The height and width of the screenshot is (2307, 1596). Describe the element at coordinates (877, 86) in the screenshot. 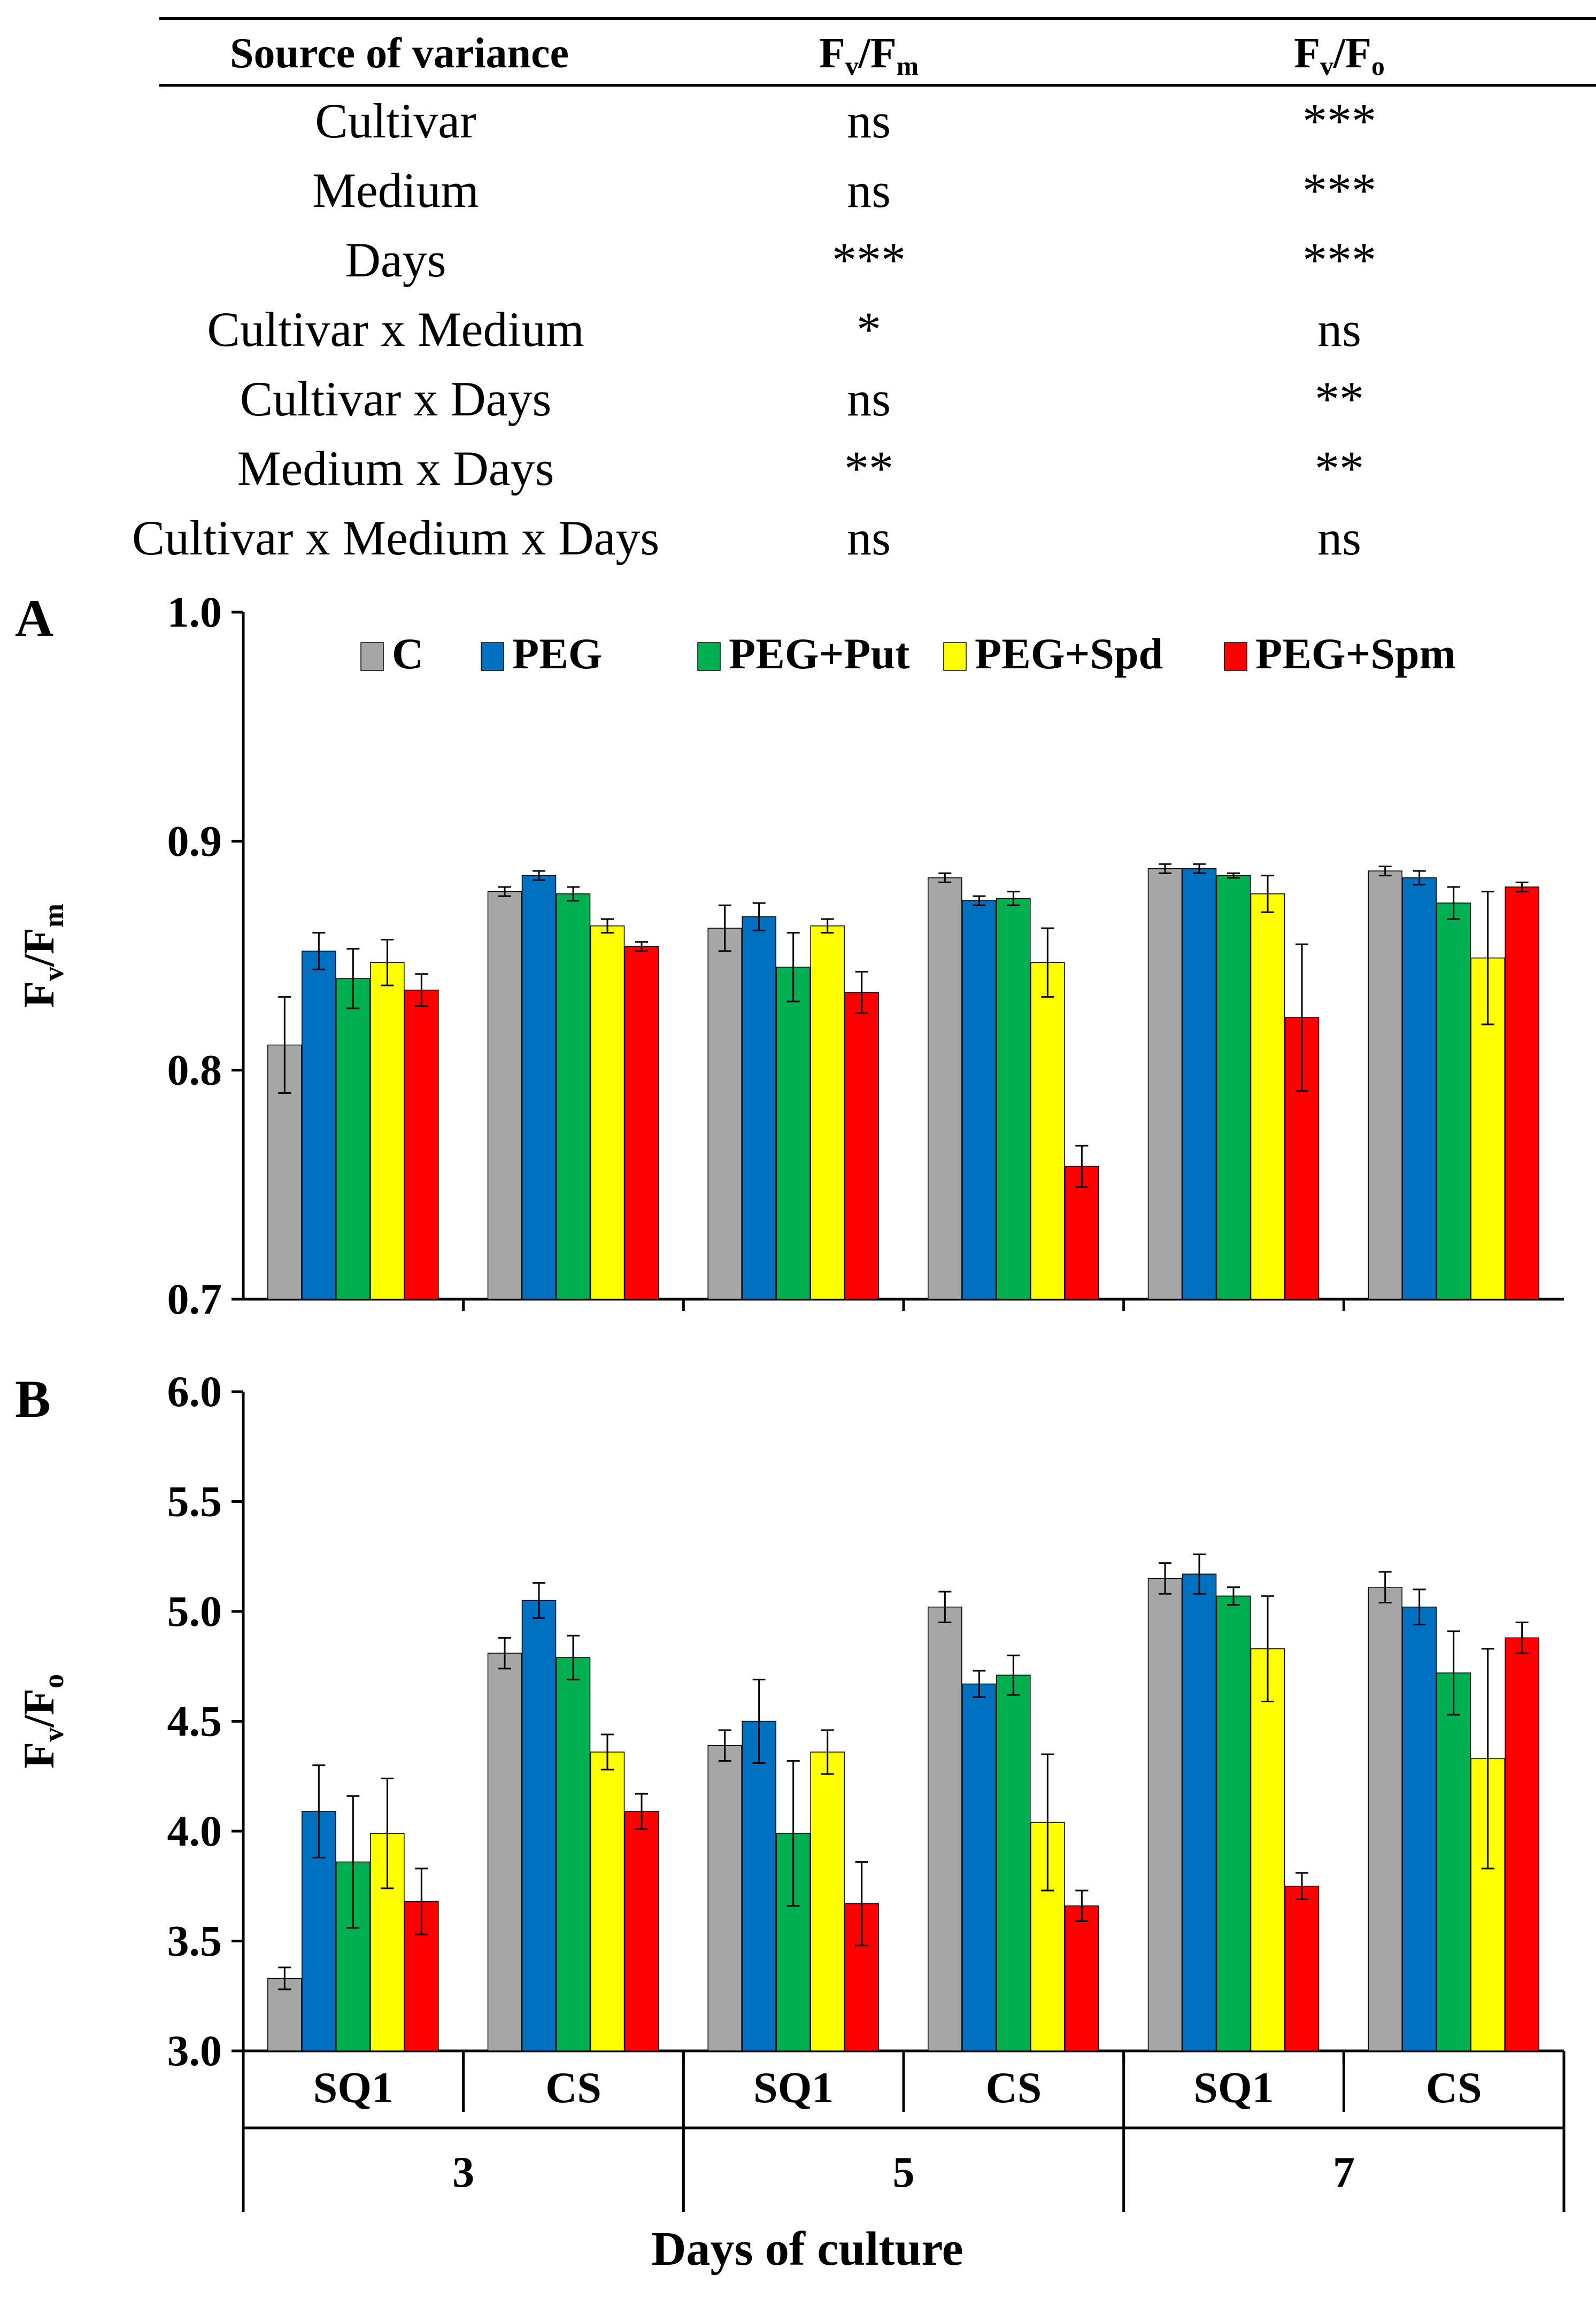

I see `table-header-rule` at that location.